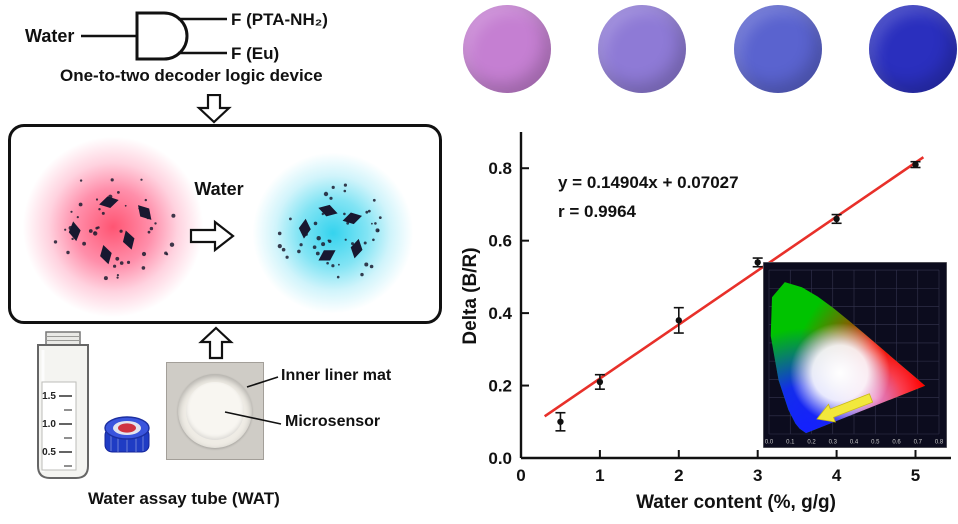  I want to click on svg-text: 0.3, so click(833, 443).